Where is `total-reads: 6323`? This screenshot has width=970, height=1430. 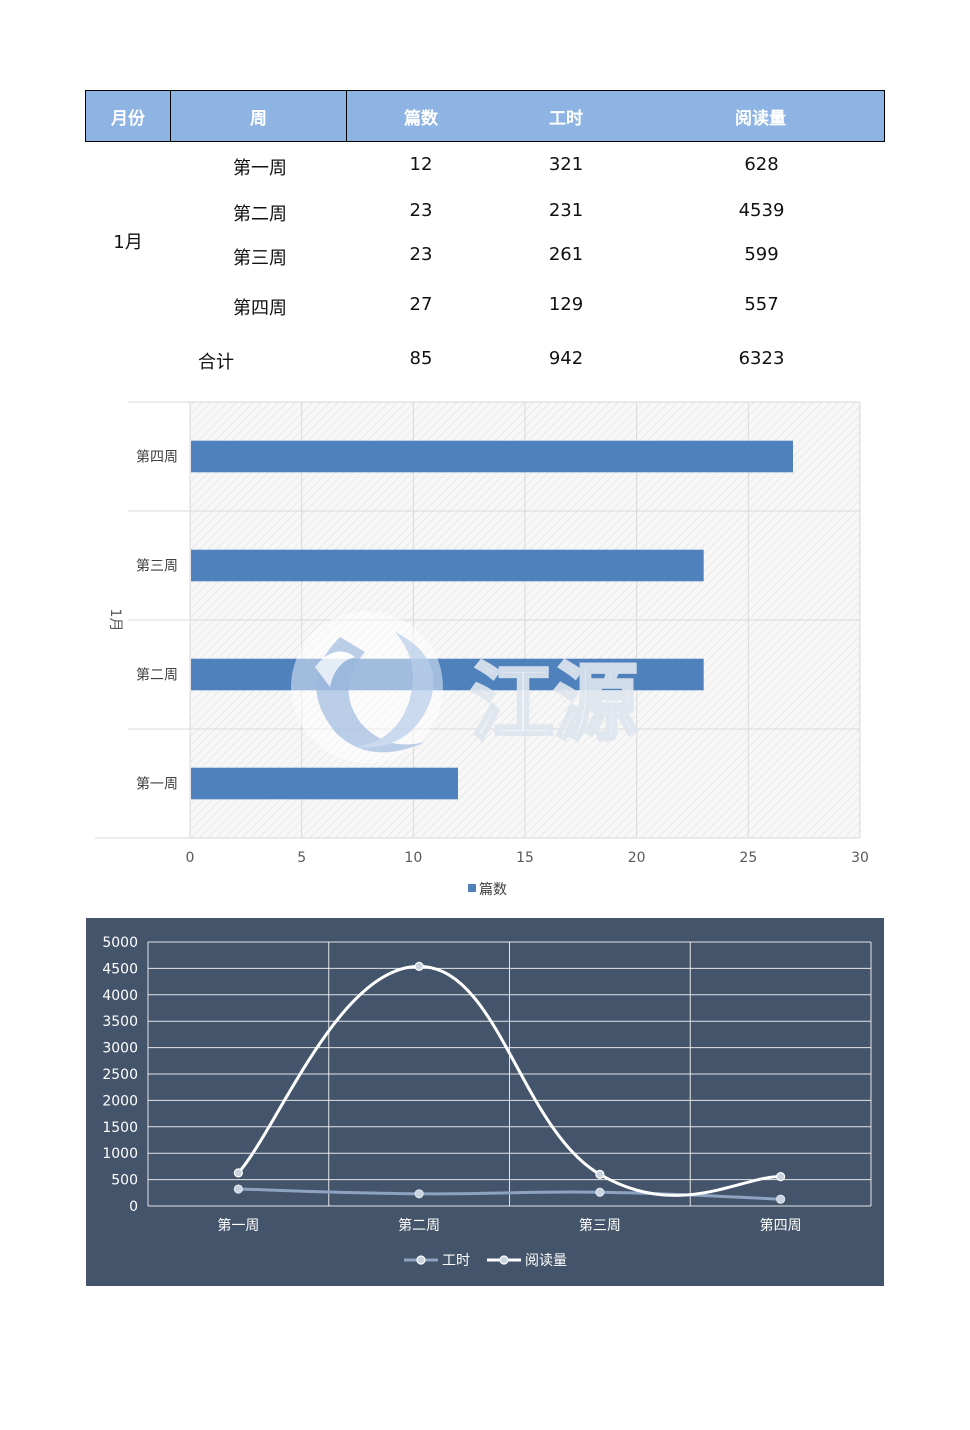 total-reads: 6323 is located at coordinates (761, 358).